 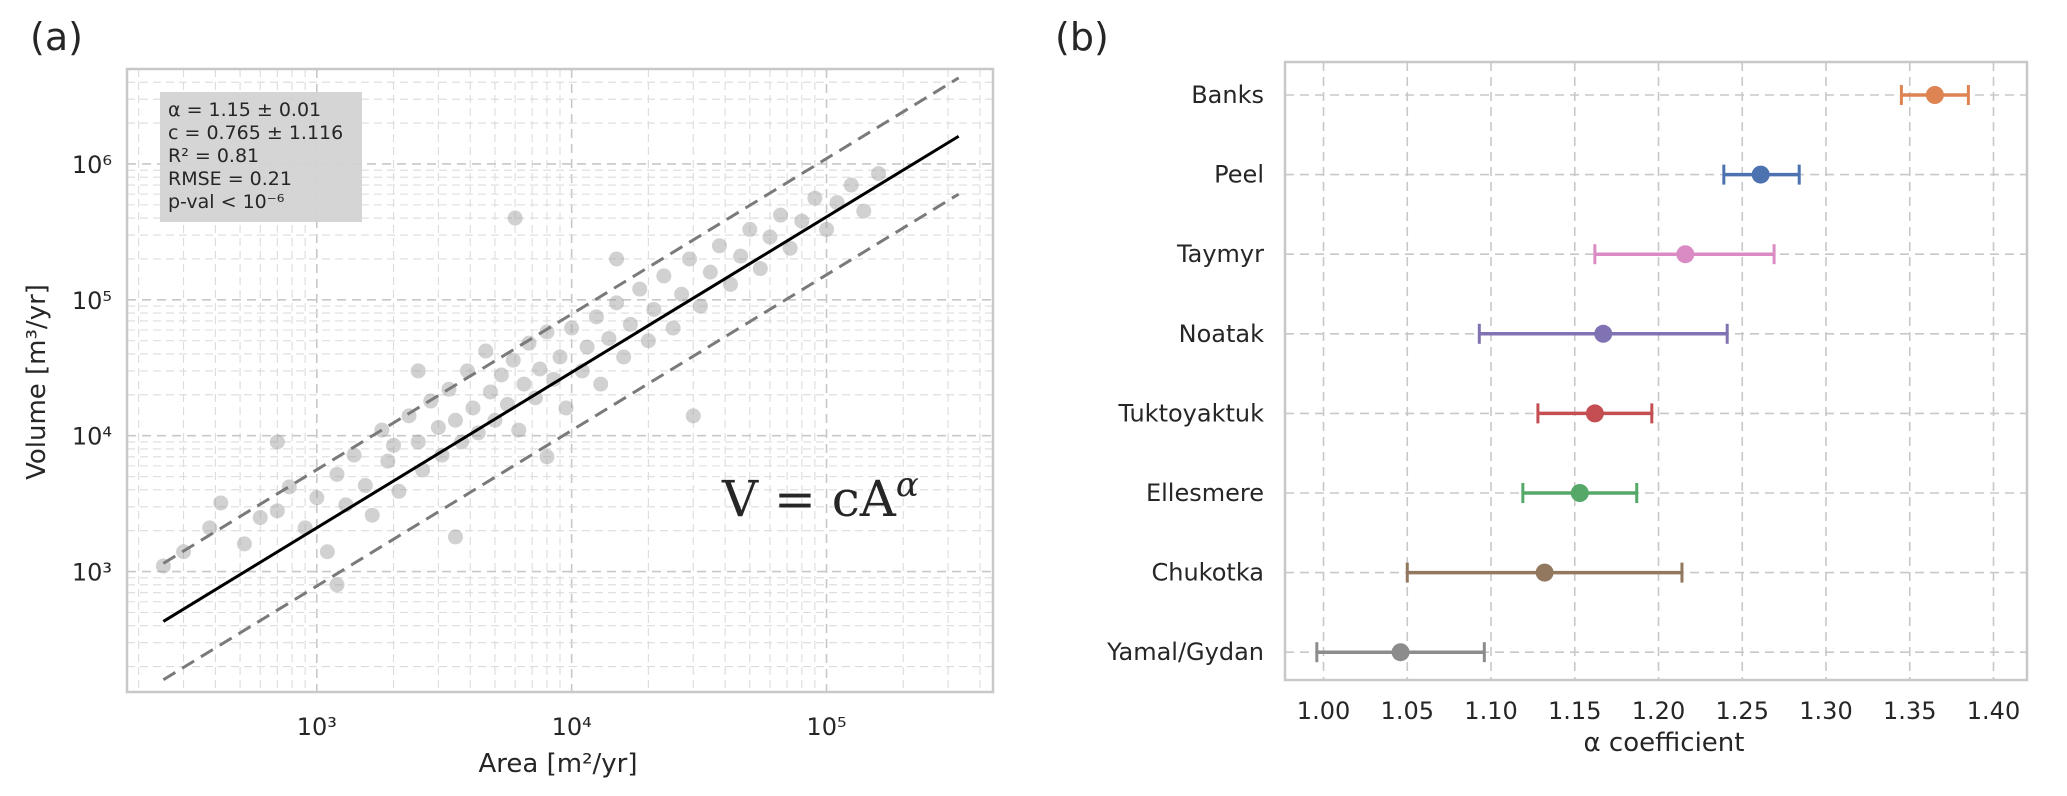 I want to click on x-tick-label: 10⁵, so click(x=826, y=727).